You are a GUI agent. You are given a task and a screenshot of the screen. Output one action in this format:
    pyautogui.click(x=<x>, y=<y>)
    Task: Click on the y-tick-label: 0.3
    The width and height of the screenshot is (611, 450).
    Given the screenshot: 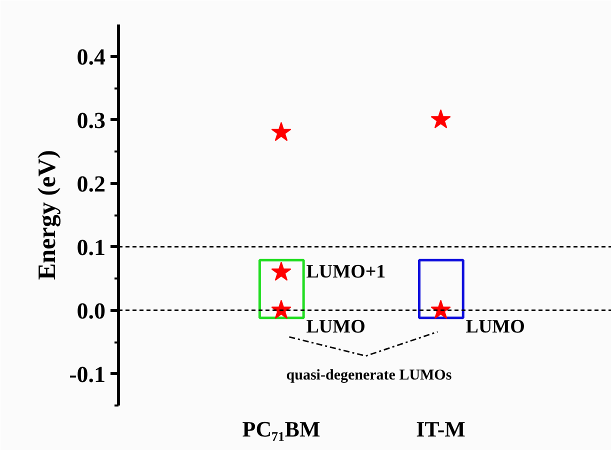 What is the action you would take?
    pyautogui.click(x=91, y=120)
    